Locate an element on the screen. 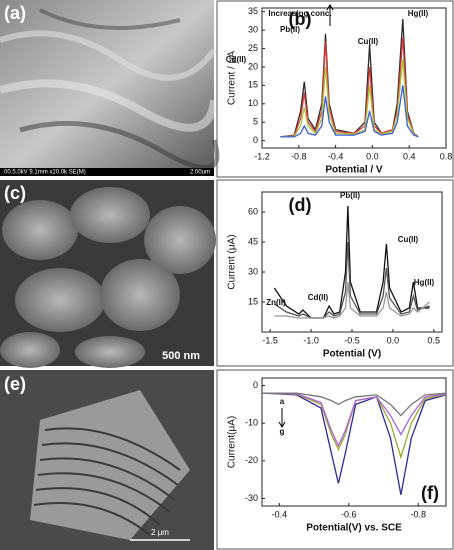  scale-text: 2.00um is located at coordinates (200, 173).